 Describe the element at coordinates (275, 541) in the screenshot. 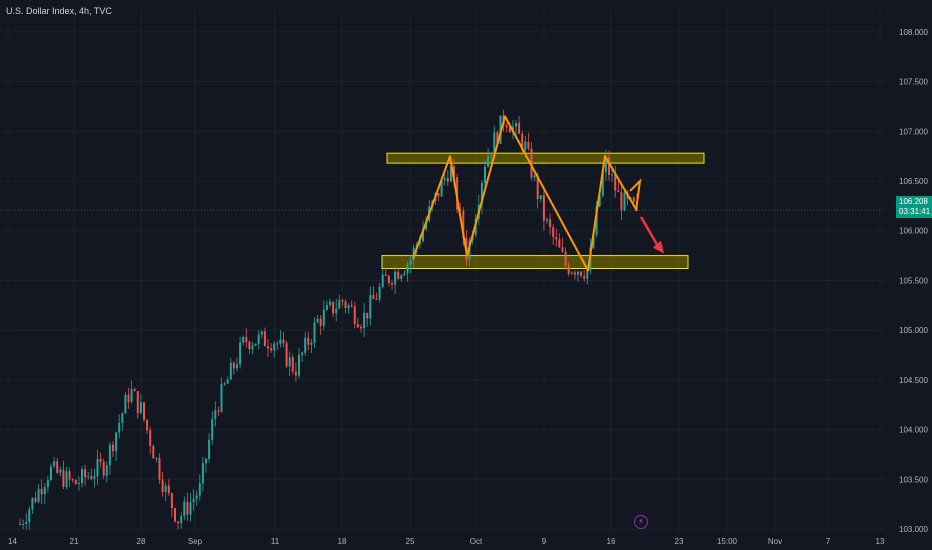

I see `x-tick-label: 11` at that location.